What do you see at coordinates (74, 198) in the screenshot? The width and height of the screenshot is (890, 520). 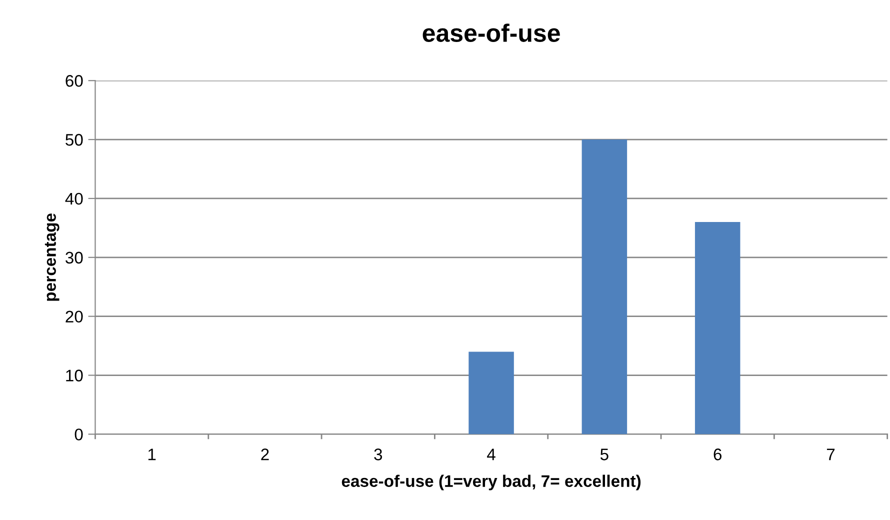 I see `y-tick-label: 40` at bounding box center [74, 198].